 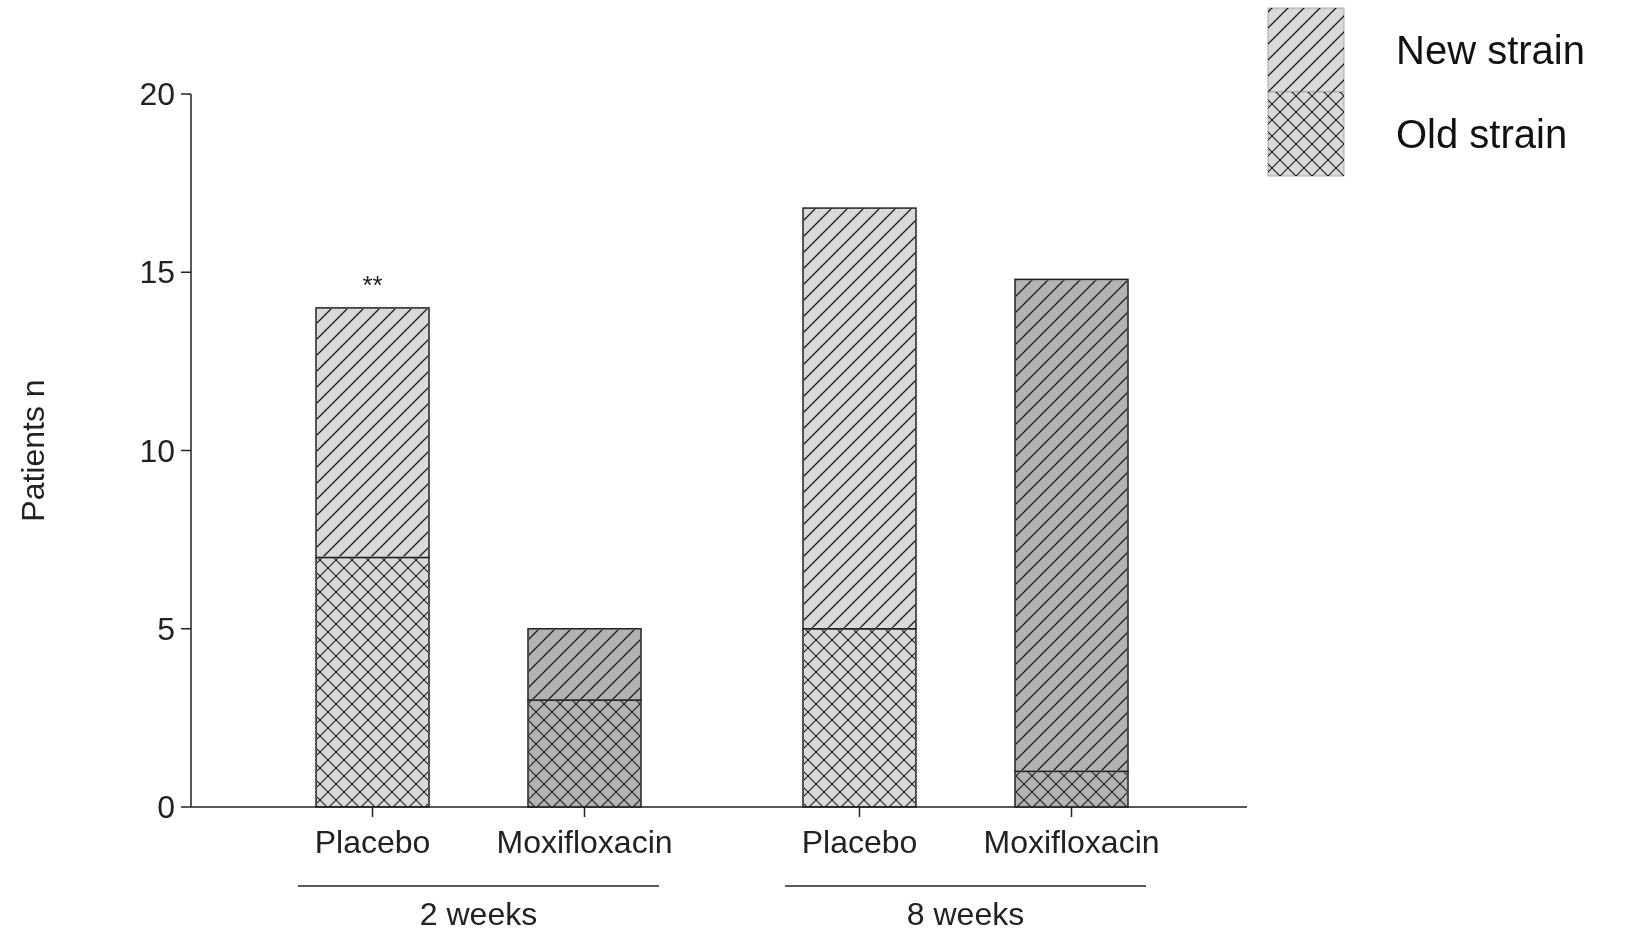 What do you see at coordinates (157, 450) in the screenshot?
I see `y-tick-label: 10` at bounding box center [157, 450].